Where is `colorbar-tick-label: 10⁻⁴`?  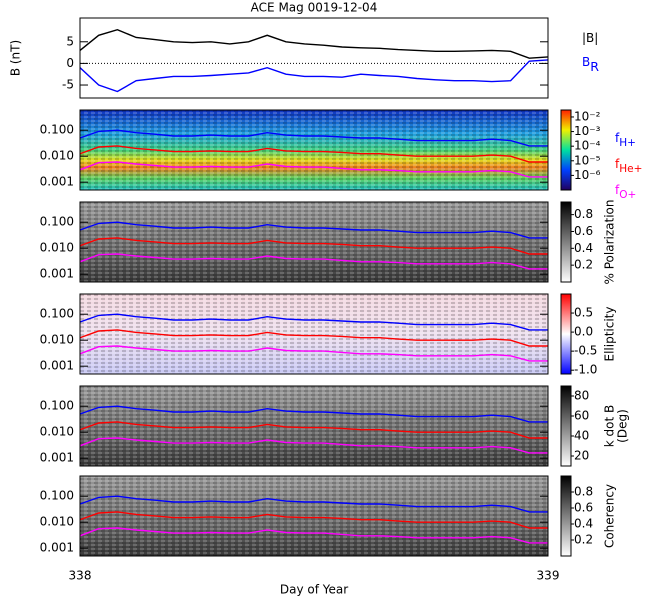
colorbar-tick-label: 10⁻⁴ is located at coordinates (587, 146).